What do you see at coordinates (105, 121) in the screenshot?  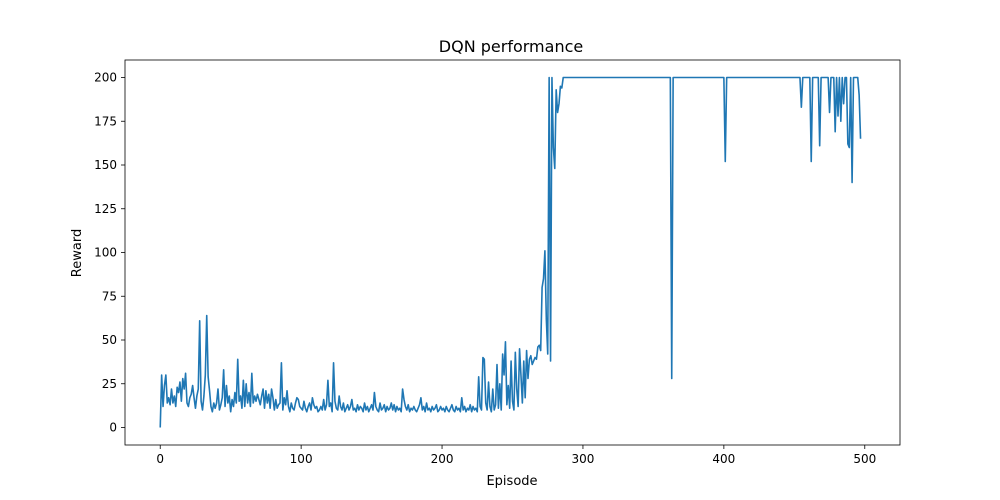 I see `y-tick-label: 175` at bounding box center [105, 121].